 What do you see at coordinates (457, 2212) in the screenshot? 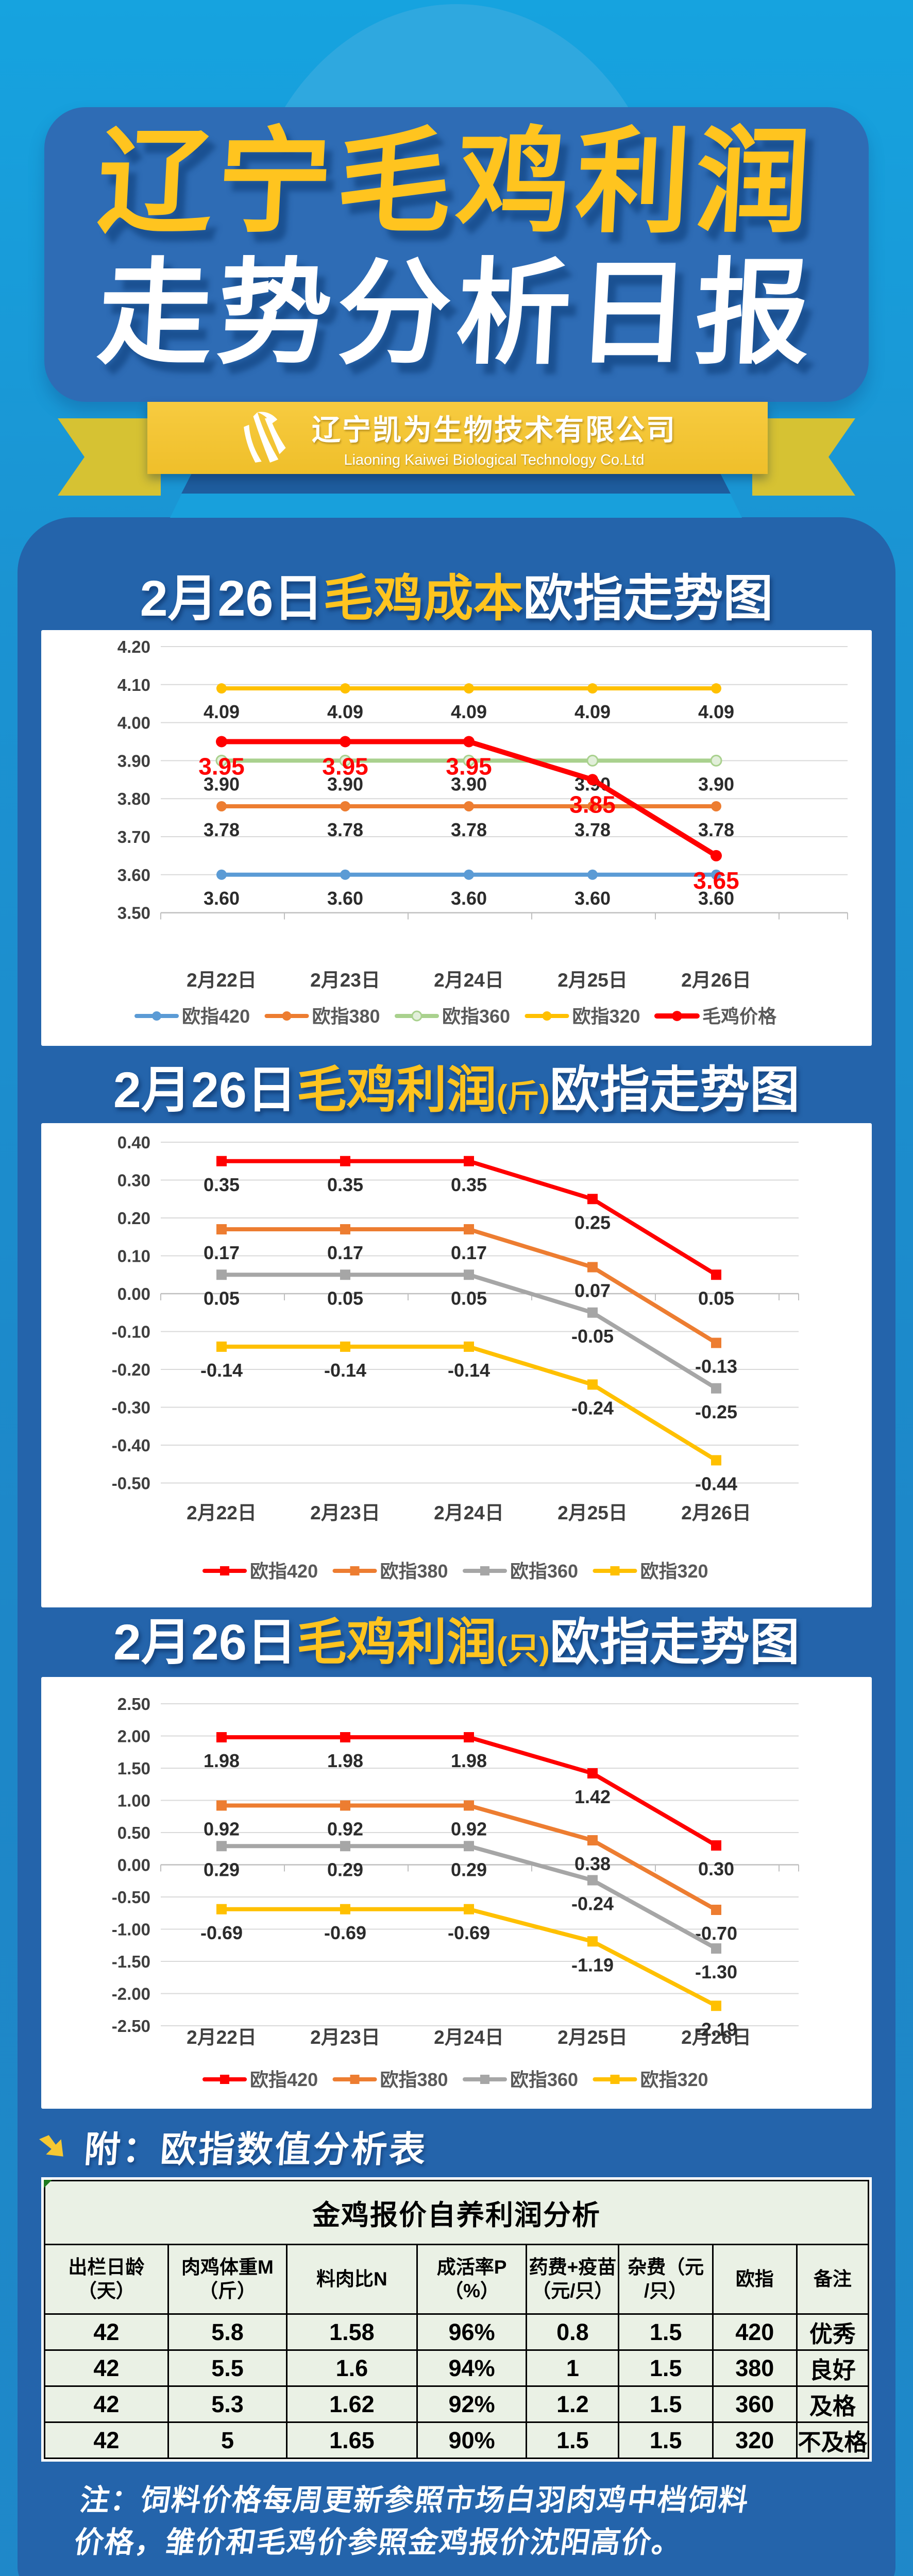
I see `table-title: 金鸡报价自养利润分析` at bounding box center [457, 2212].